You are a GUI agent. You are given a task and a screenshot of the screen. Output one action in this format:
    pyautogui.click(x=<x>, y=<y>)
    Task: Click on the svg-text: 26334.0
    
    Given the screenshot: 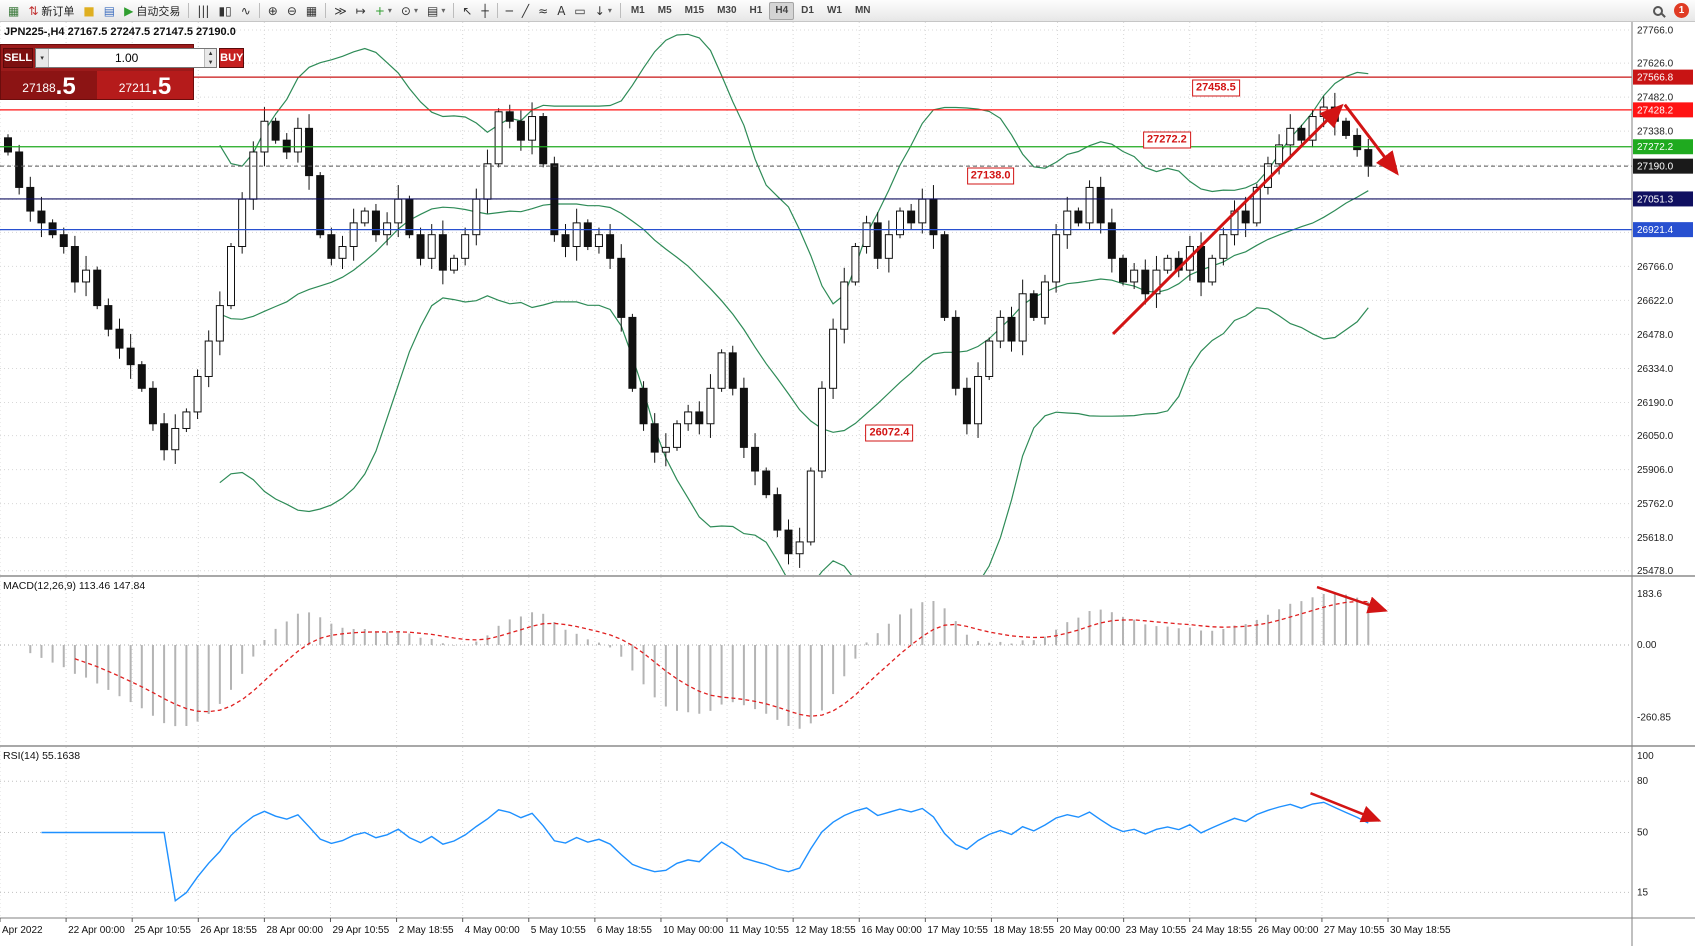 What is the action you would take?
    pyautogui.click(x=1655, y=369)
    